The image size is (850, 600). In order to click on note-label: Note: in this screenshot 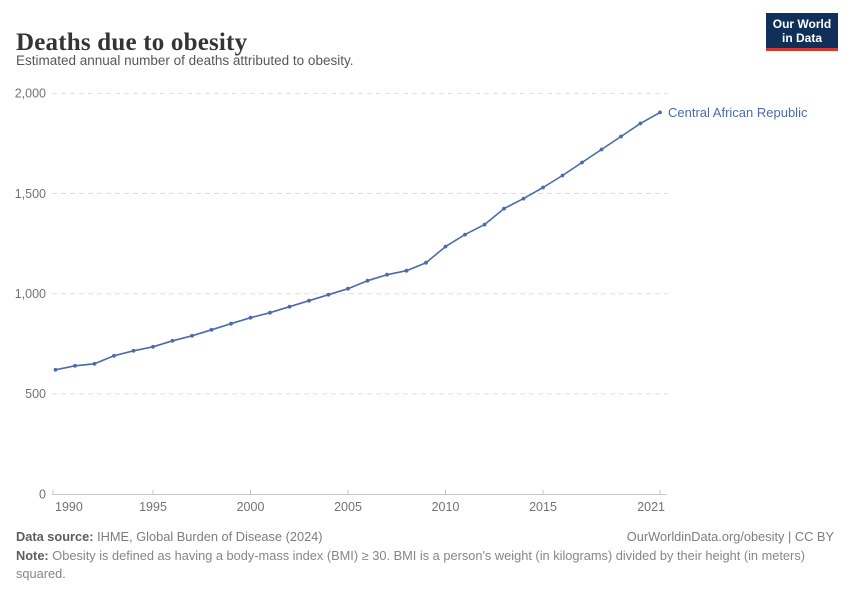, I will do `click(32, 555)`.